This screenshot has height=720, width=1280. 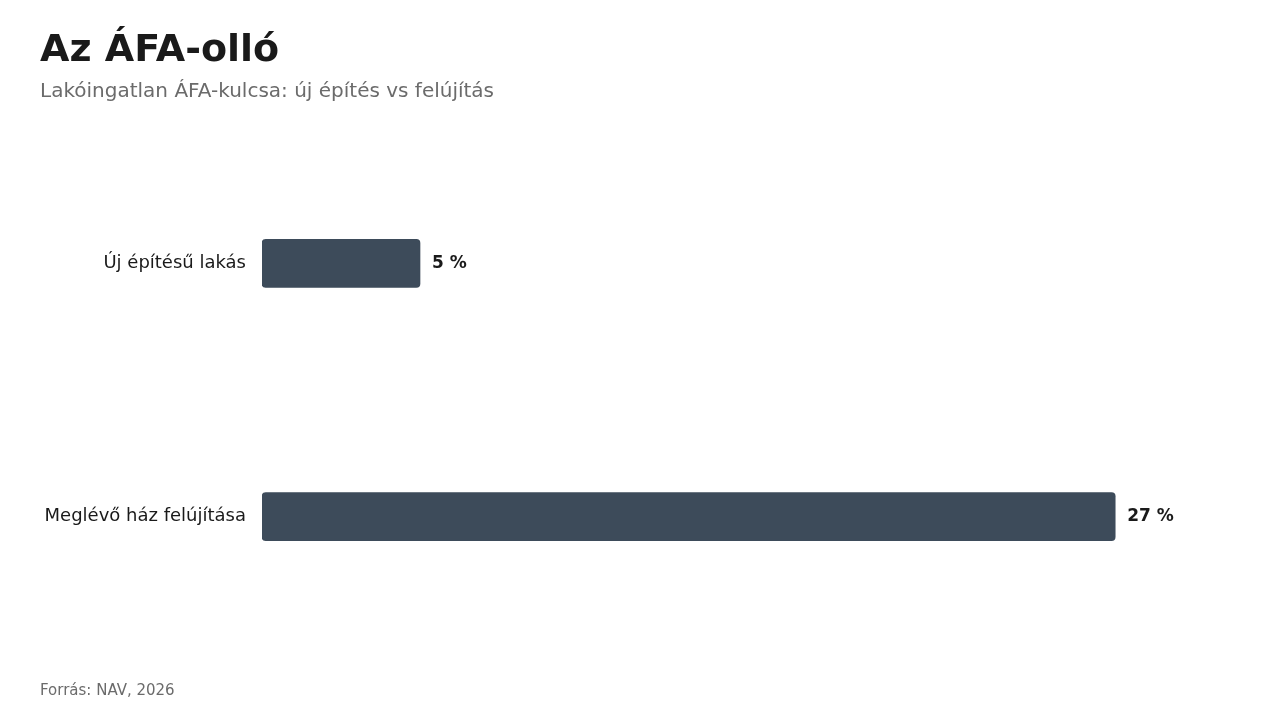 I want to click on data-label: 5 %, so click(x=449, y=261).